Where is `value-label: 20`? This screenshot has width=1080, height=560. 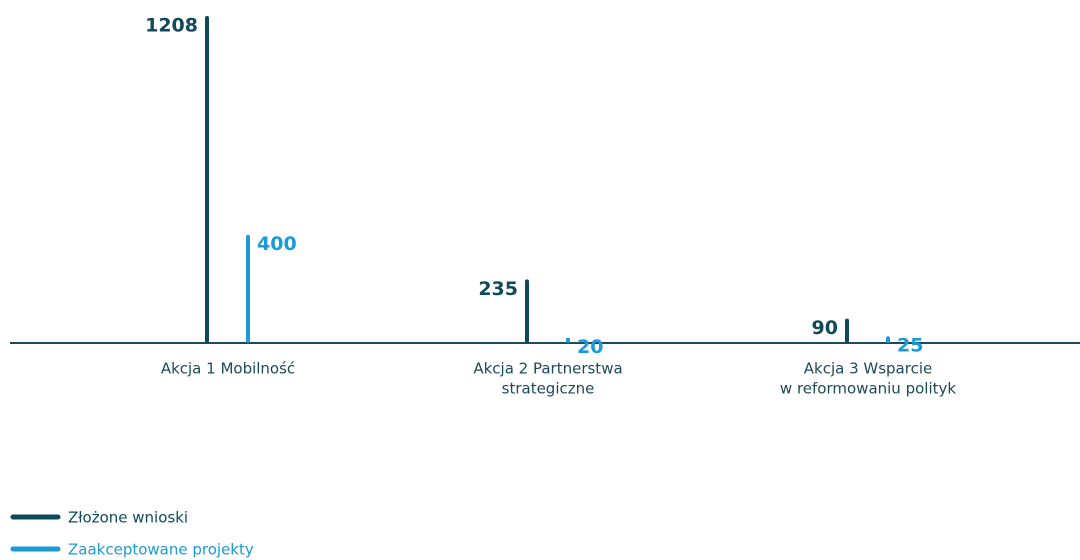
value-label: 20 is located at coordinates (590, 347).